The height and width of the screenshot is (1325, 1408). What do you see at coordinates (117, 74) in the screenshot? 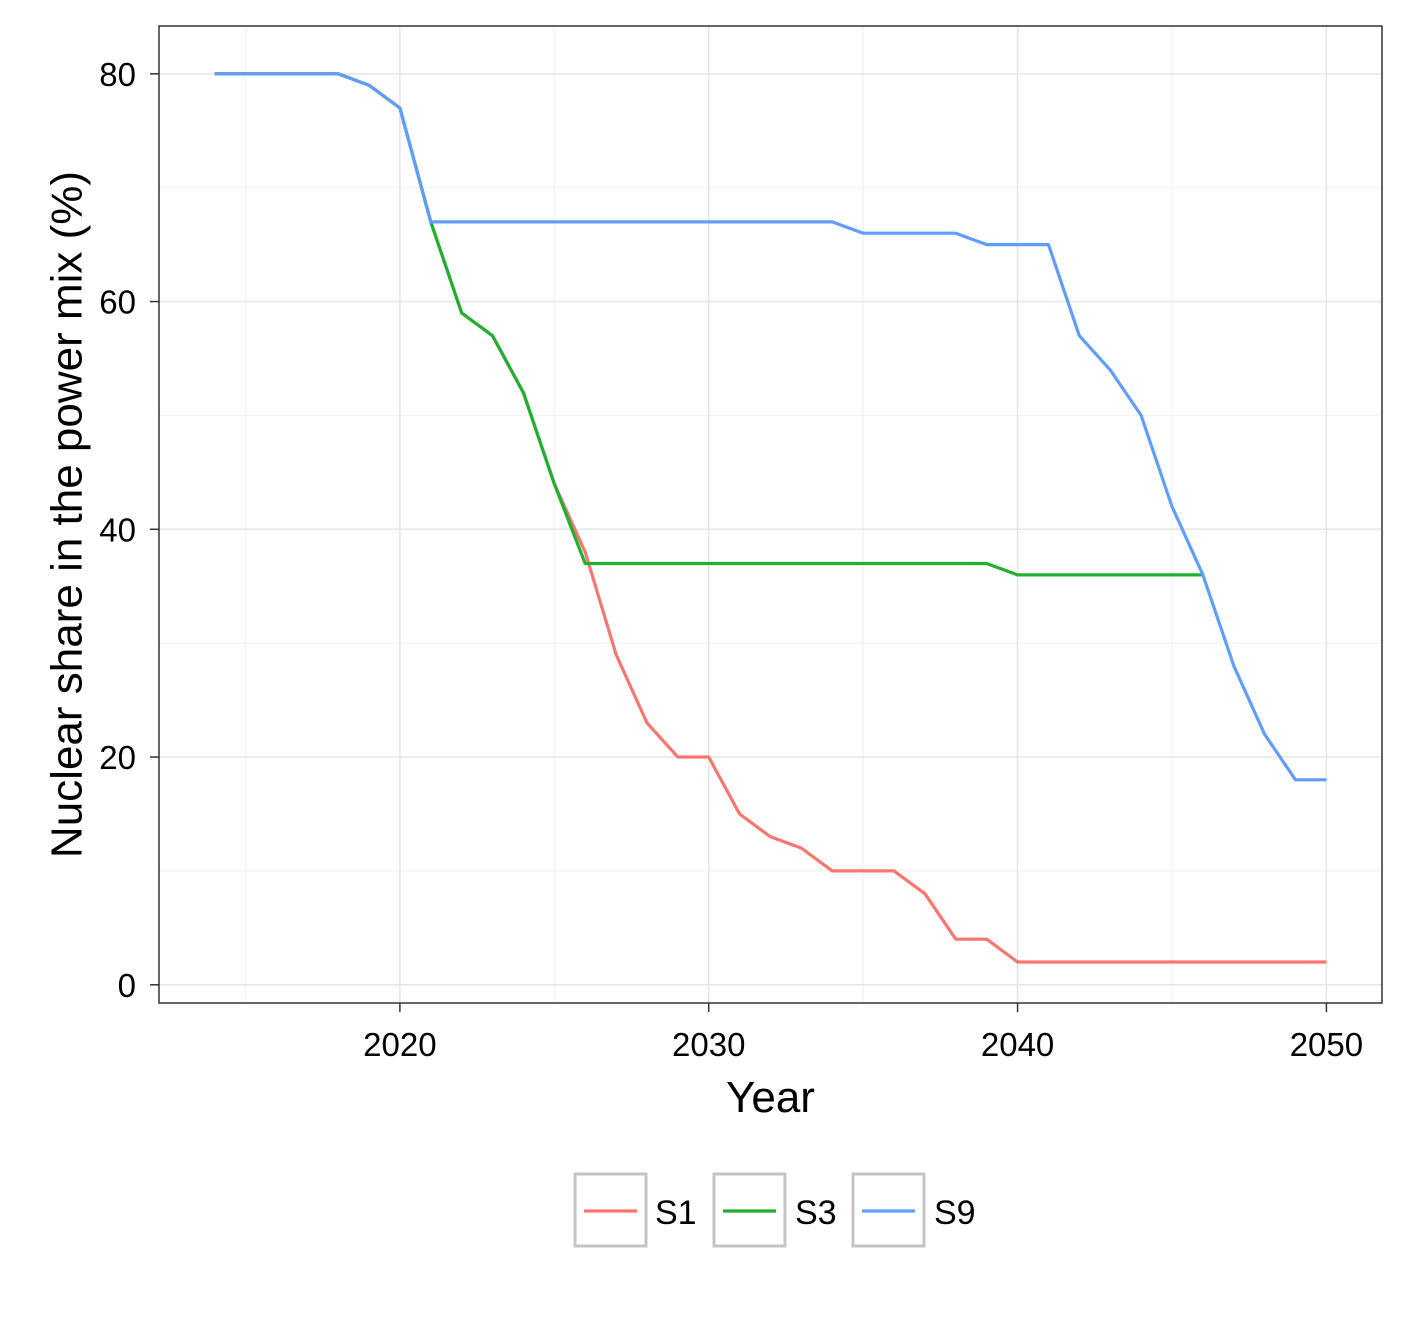
I see `y-tick-label: 80` at bounding box center [117, 74].